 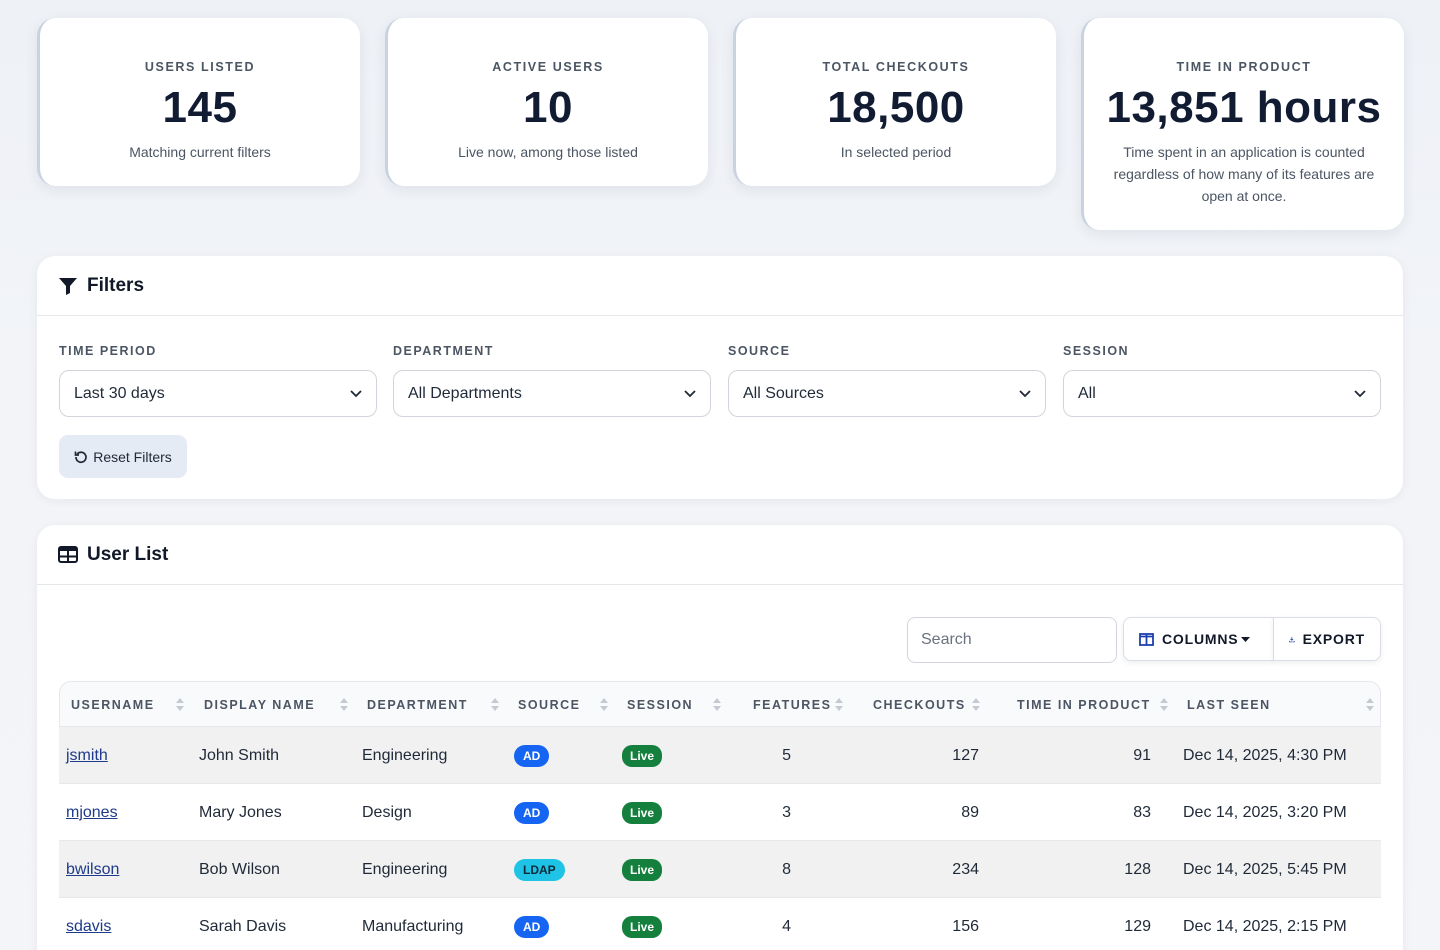 What do you see at coordinates (786, 812) in the screenshot?
I see `cell-features: 3` at bounding box center [786, 812].